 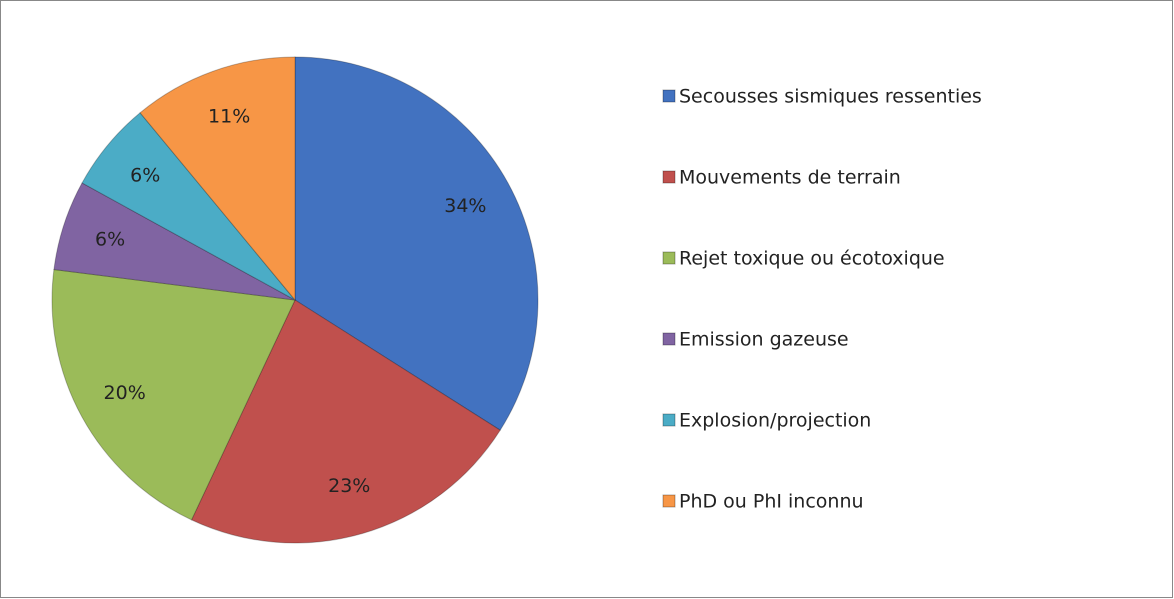 I want to click on legend-label: Mouvements de terrain, so click(x=790, y=178).